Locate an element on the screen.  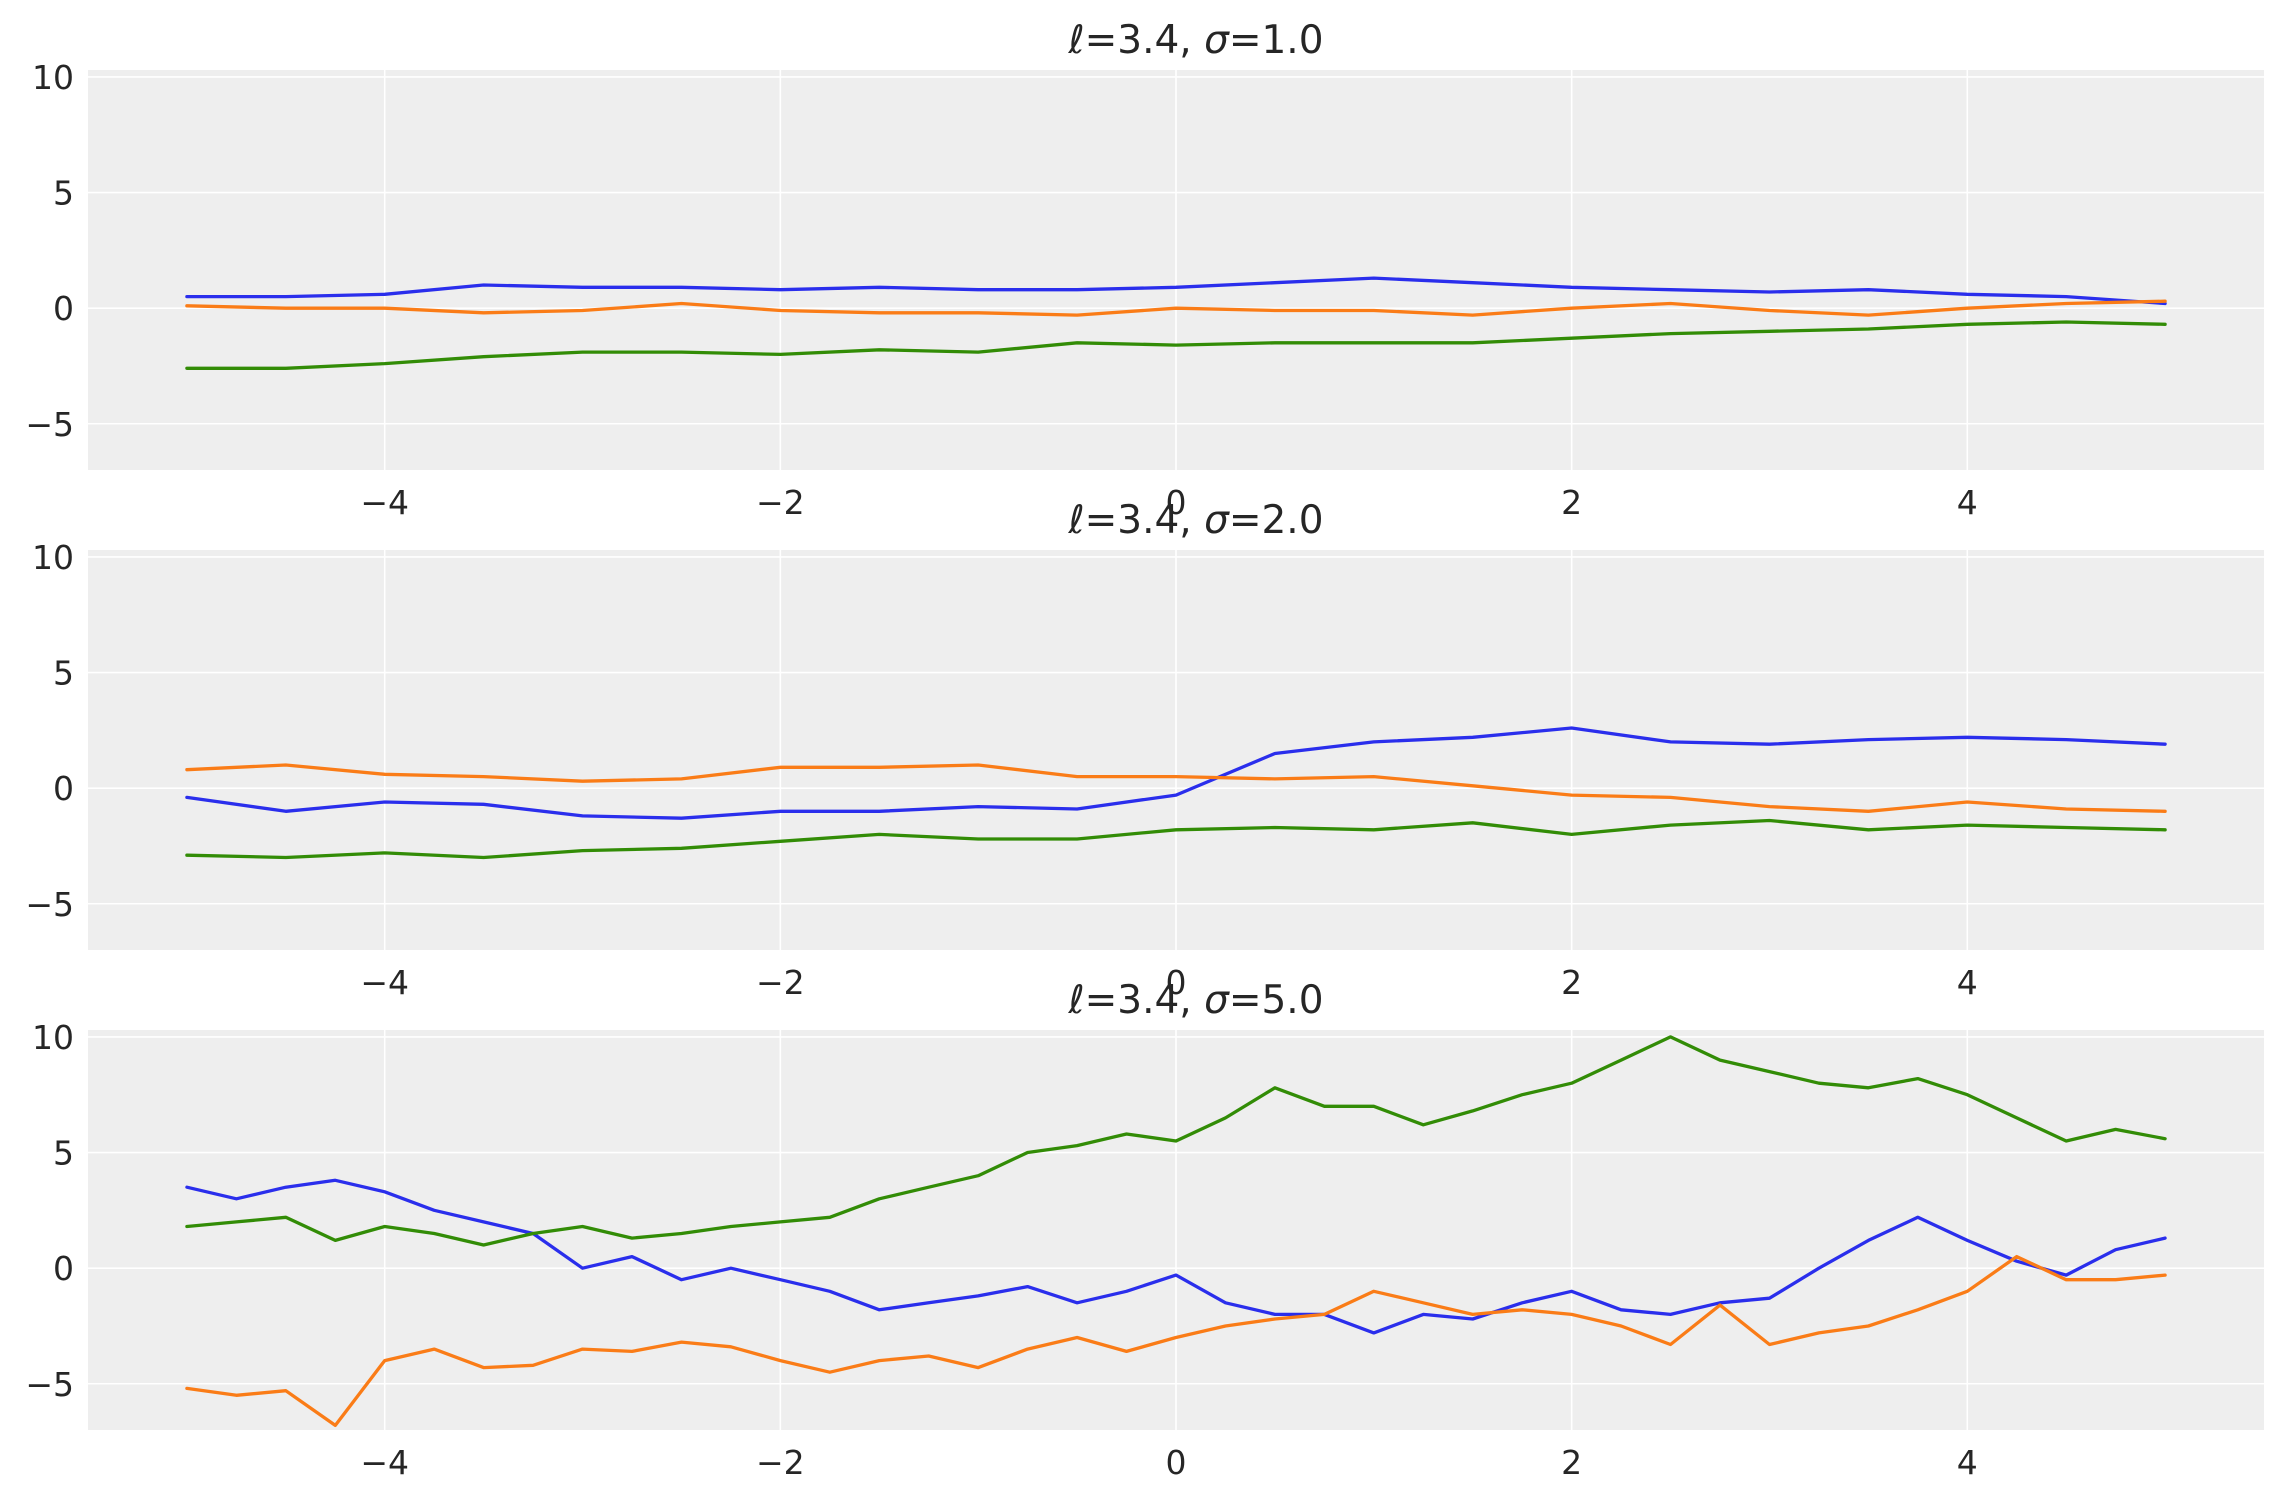
subplot-title: ℓ=3.4, σ=2.0 is located at coordinates (1195, 520).